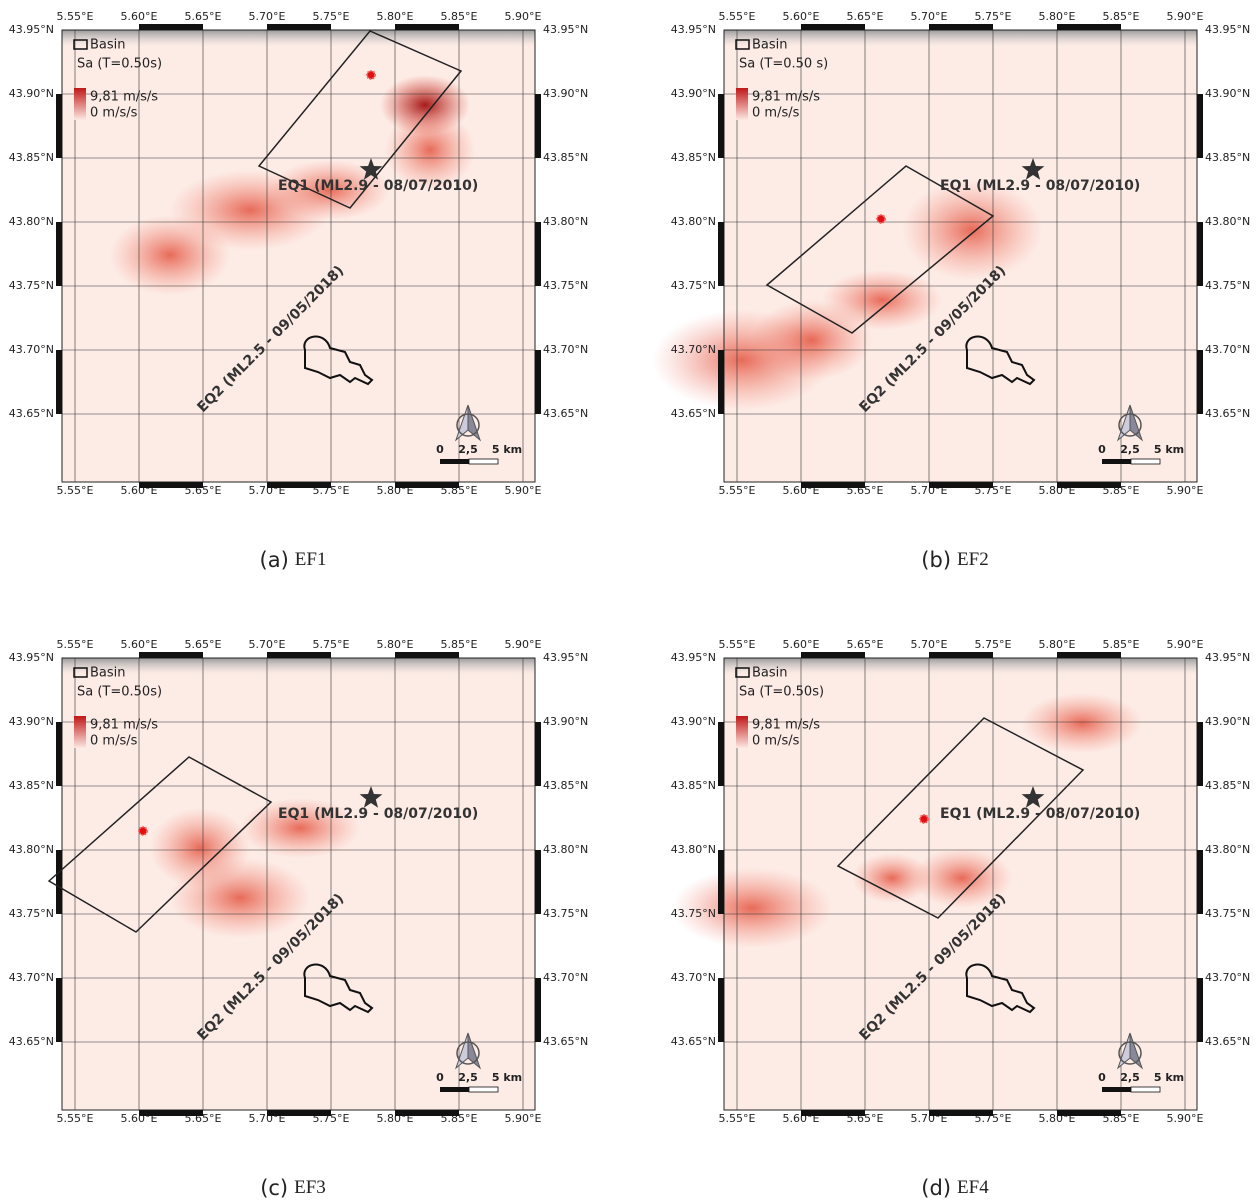  Describe the element at coordinates (203, 16) in the screenshot. I see `lon-label: 5.65°E` at that location.